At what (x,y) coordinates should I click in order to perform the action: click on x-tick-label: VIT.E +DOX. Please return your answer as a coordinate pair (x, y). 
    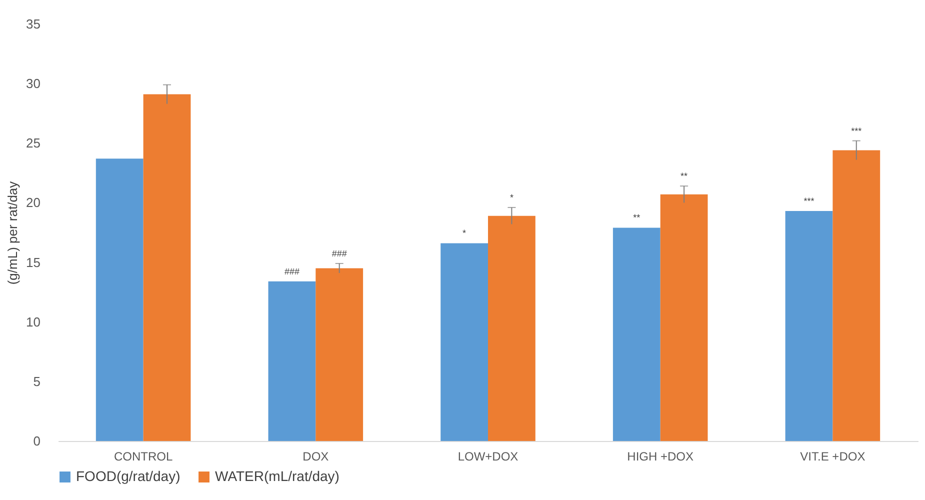
    Looking at the image, I should click on (833, 457).